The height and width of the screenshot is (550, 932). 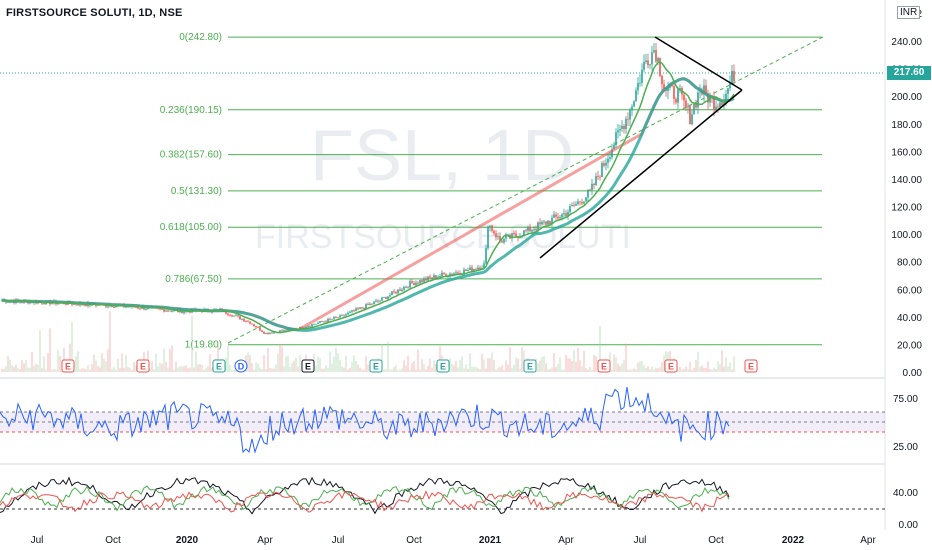 I want to click on triangle-lower-line, so click(x=641, y=174).